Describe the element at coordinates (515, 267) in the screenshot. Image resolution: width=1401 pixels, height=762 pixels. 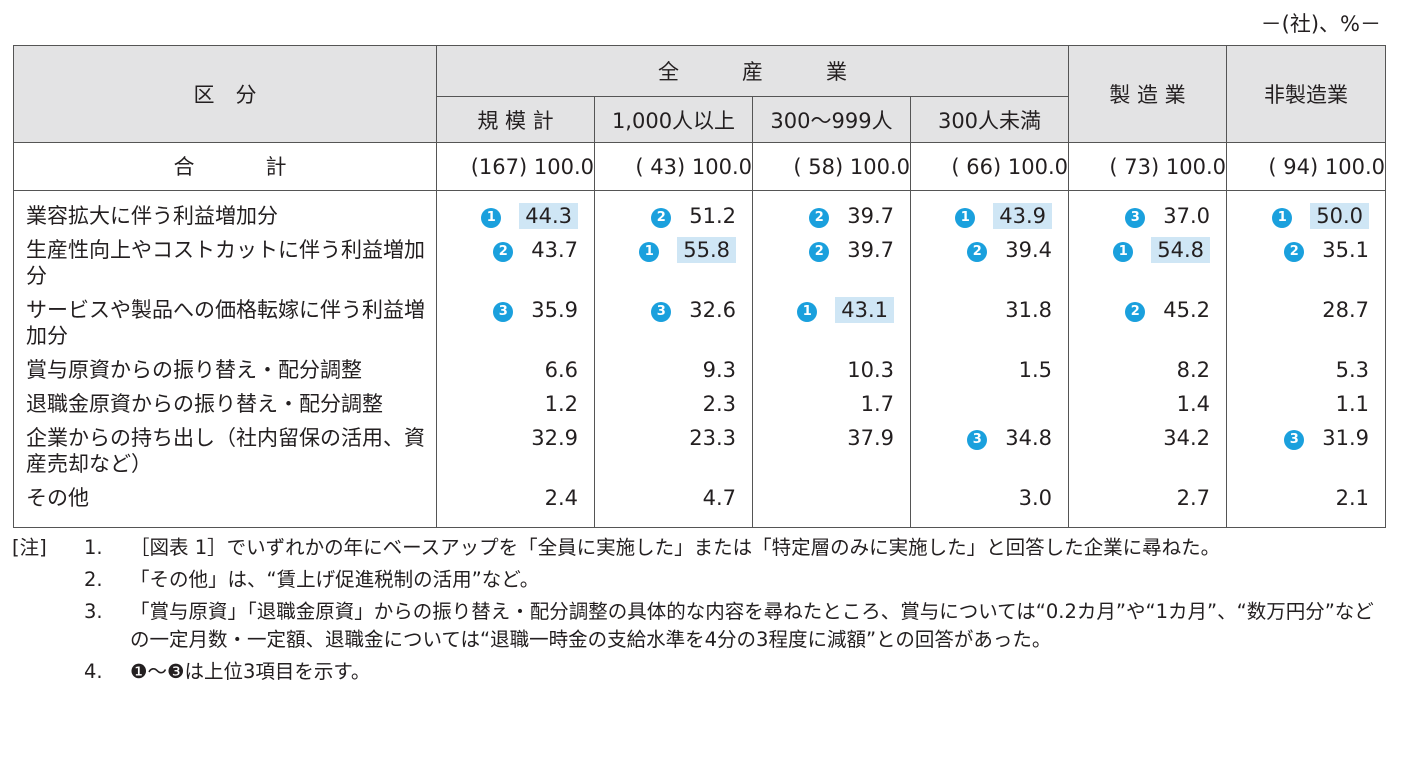
I see `table-cell: 2 43.7` at that location.